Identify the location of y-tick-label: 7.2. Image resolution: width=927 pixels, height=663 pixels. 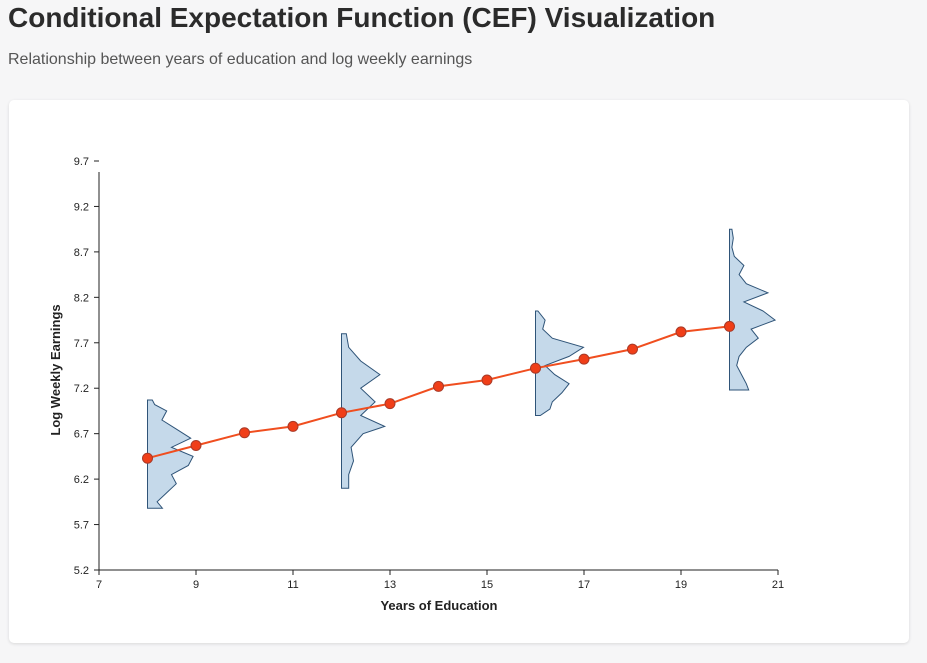
(81, 389).